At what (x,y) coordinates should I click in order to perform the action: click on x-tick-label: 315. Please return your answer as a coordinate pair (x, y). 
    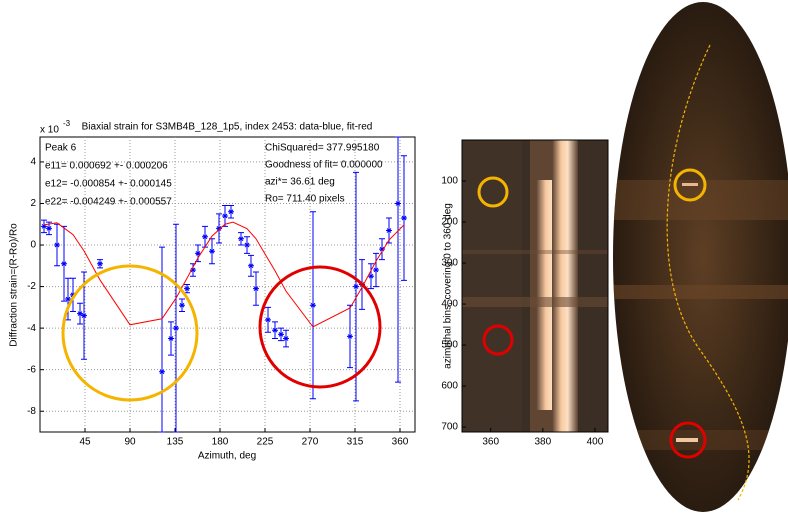
    Looking at the image, I should click on (355, 442).